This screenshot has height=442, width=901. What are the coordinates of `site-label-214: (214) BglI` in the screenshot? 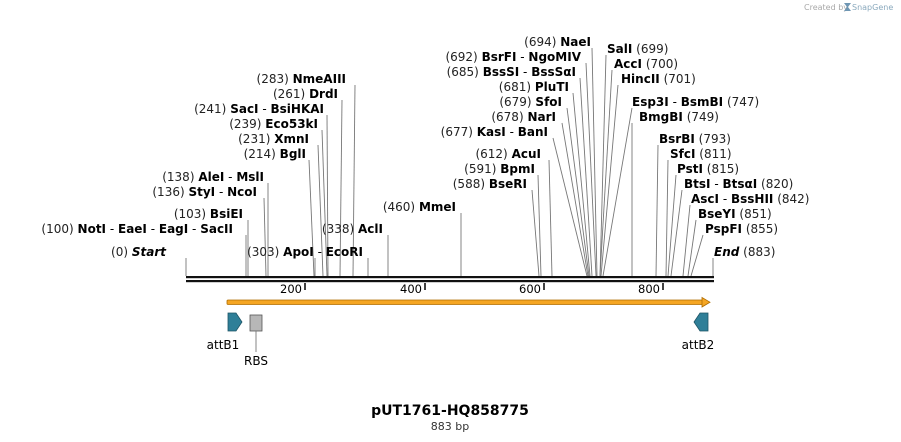 It's located at (275, 154).